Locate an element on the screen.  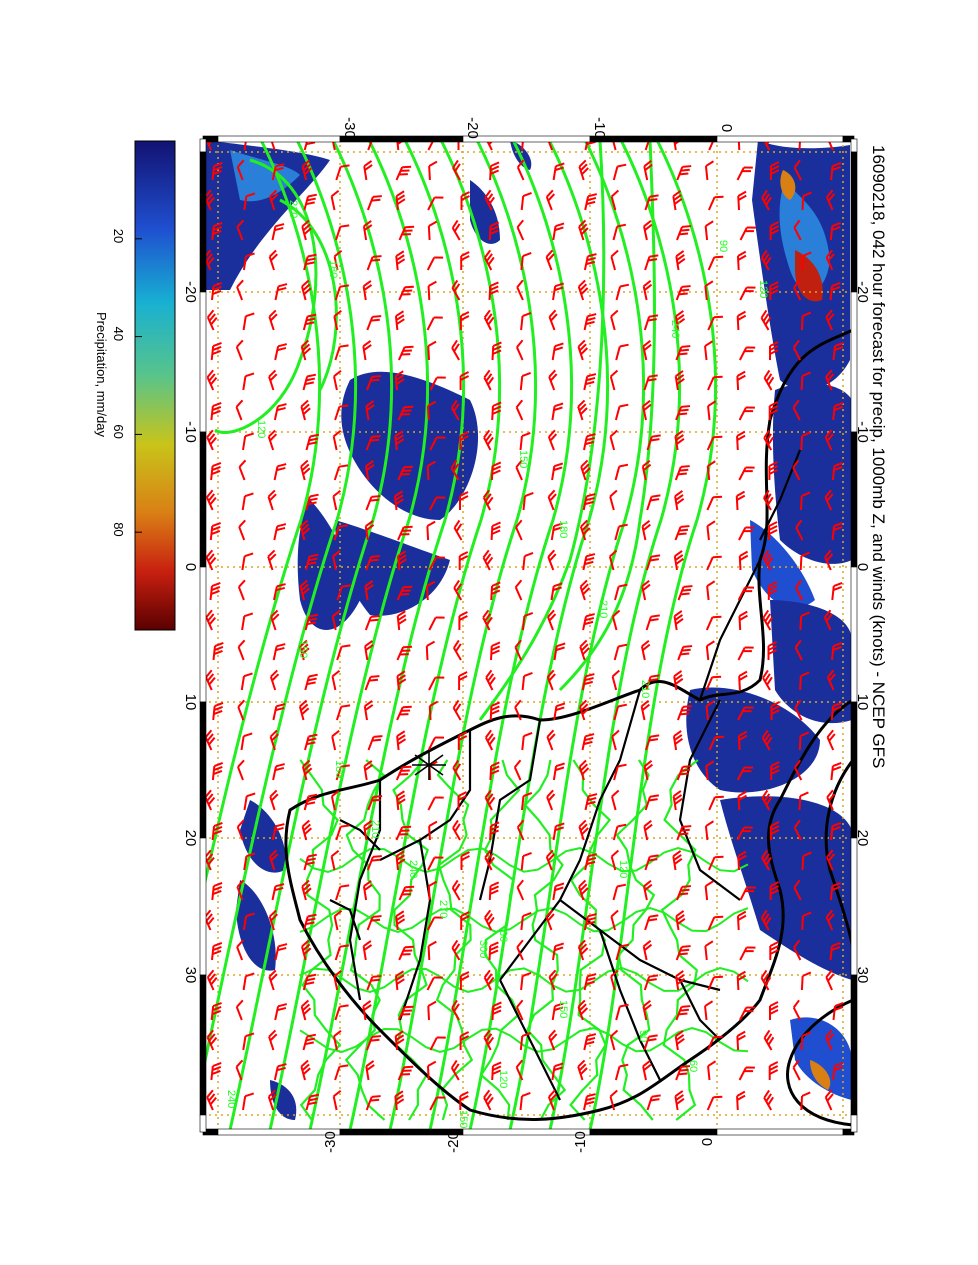
colorbar: 20 40 60 80 Precipitation, mm/day is located at coordinates (135, 385).